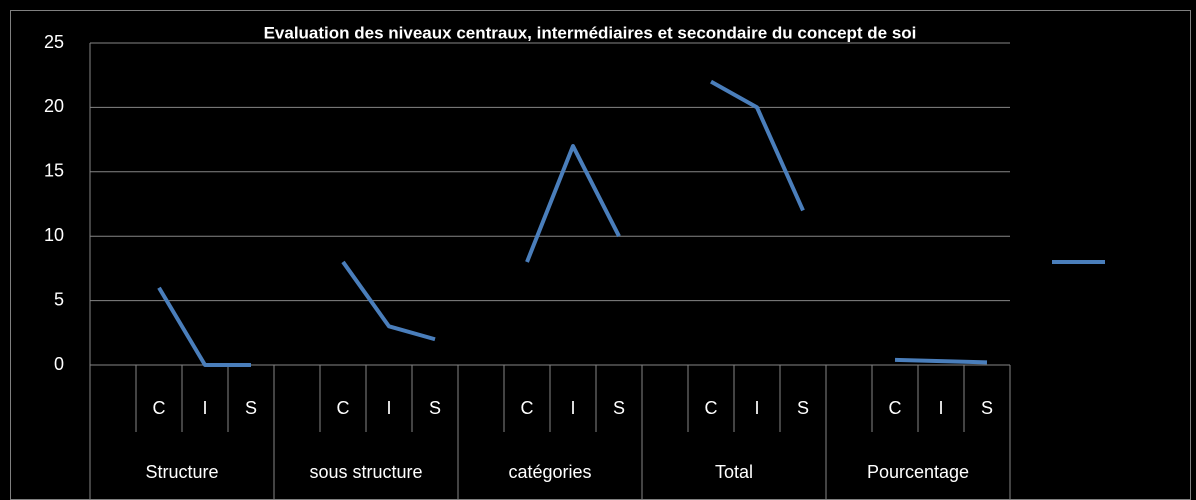 This screenshot has height=500, width=1196. What do you see at coordinates (549, 472) in the screenshot?
I see `group-label: catégories` at bounding box center [549, 472].